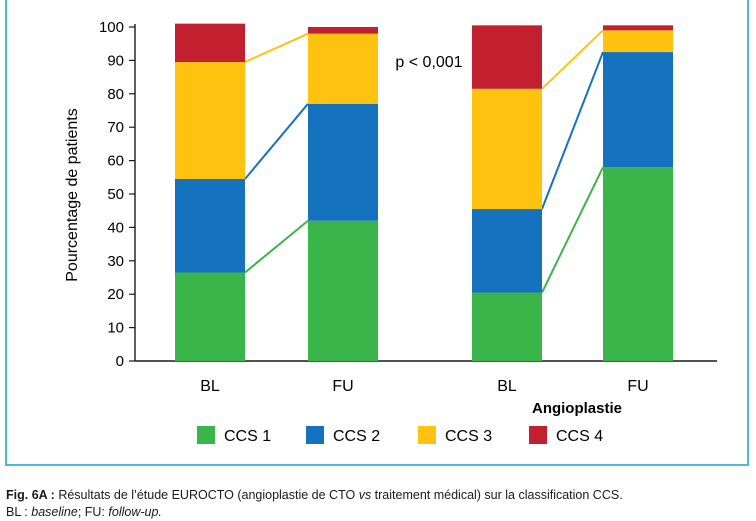 The width and height of the screenshot is (756, 521). What do you see at coordinates (93, 512) in the screenshot?
I see `caption-line2-b: ; FU:` at bounding box center [93, 512].